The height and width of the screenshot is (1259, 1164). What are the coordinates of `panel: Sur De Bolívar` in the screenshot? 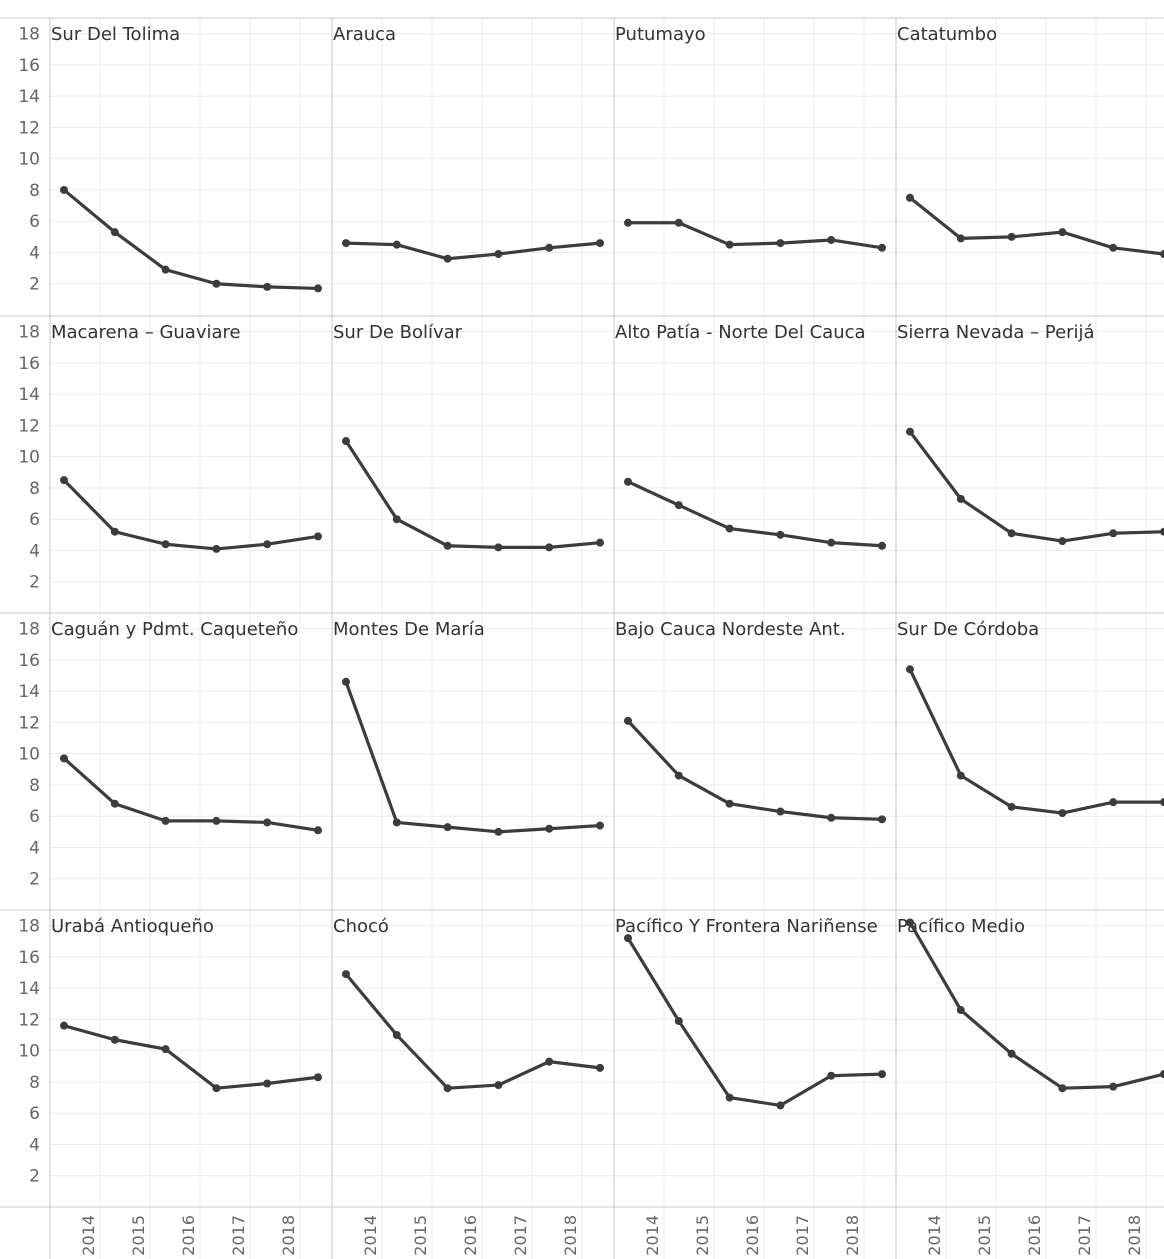 It's located at (468, 437).